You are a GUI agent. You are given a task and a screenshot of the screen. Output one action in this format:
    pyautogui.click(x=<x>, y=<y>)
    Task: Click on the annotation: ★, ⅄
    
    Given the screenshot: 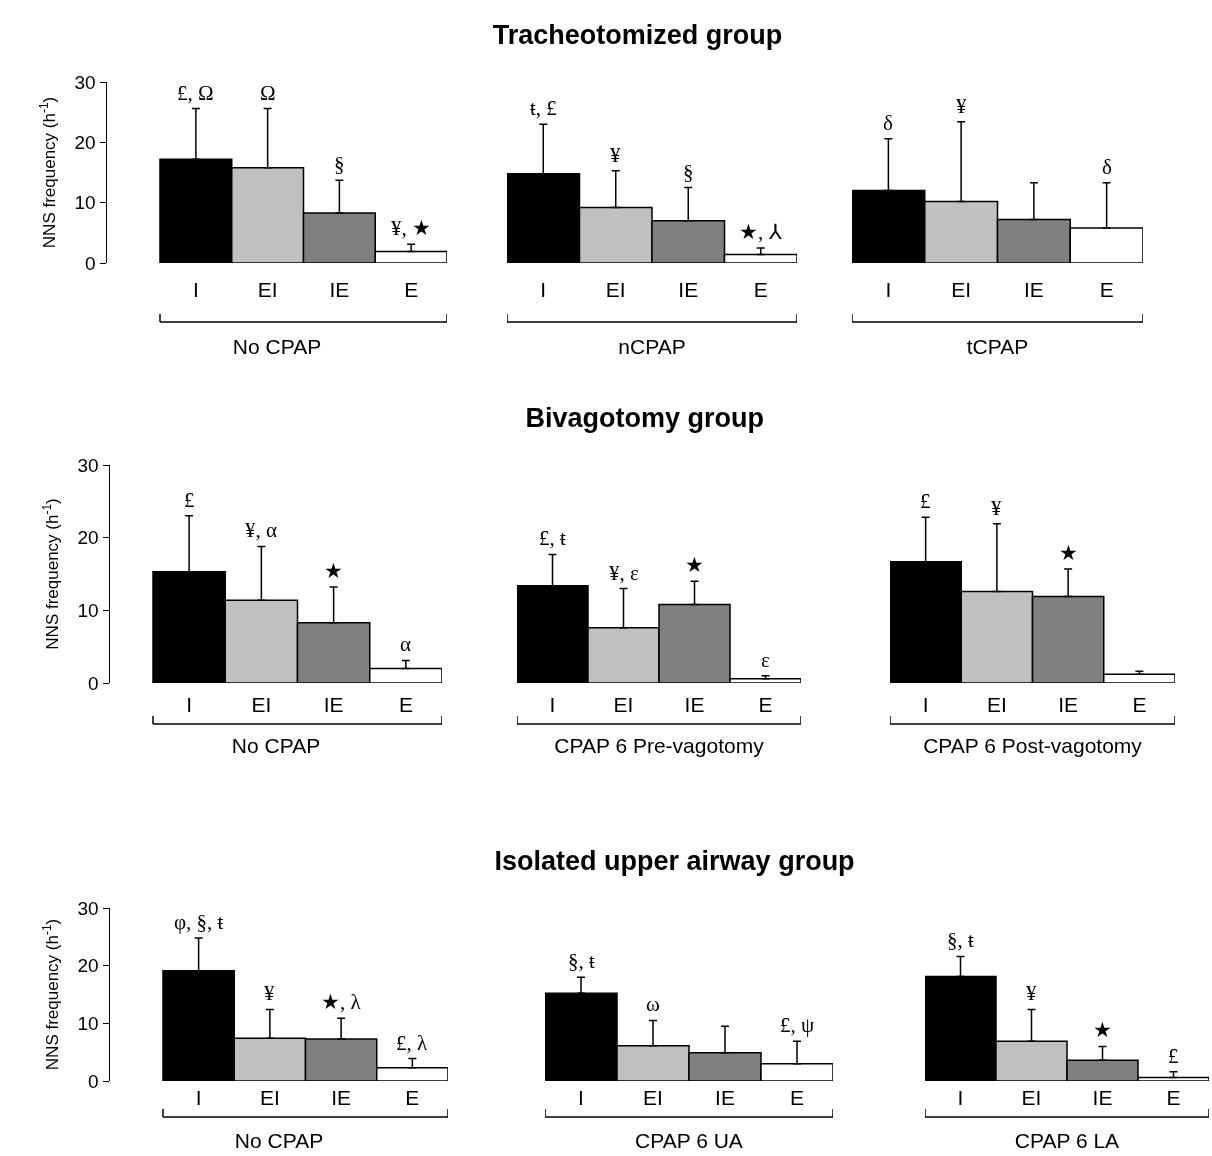 What is the action you would take?
    pyautogui.click(x=760, y=232)
    